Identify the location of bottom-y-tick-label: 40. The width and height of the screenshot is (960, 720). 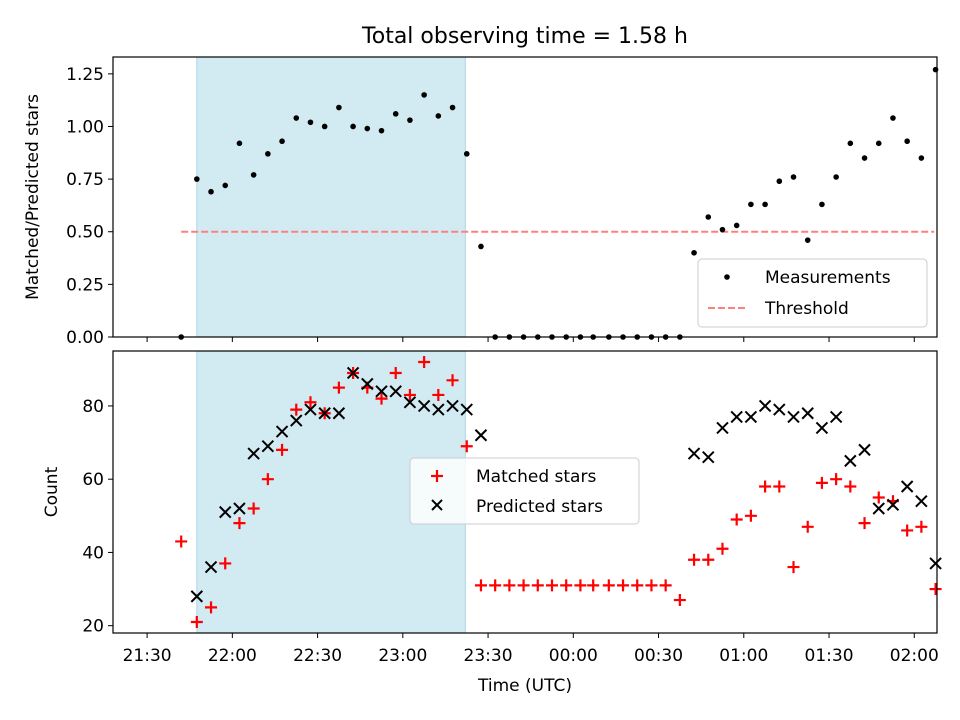
(93, 553).